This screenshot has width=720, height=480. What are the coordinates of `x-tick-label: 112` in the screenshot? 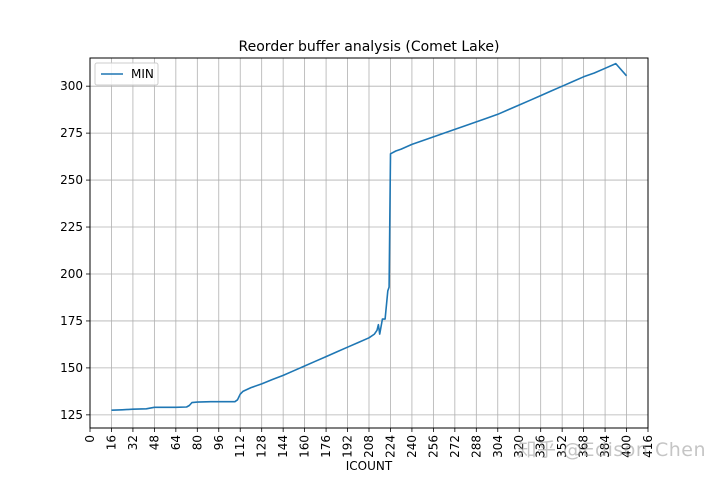 It's located at (240, 446).